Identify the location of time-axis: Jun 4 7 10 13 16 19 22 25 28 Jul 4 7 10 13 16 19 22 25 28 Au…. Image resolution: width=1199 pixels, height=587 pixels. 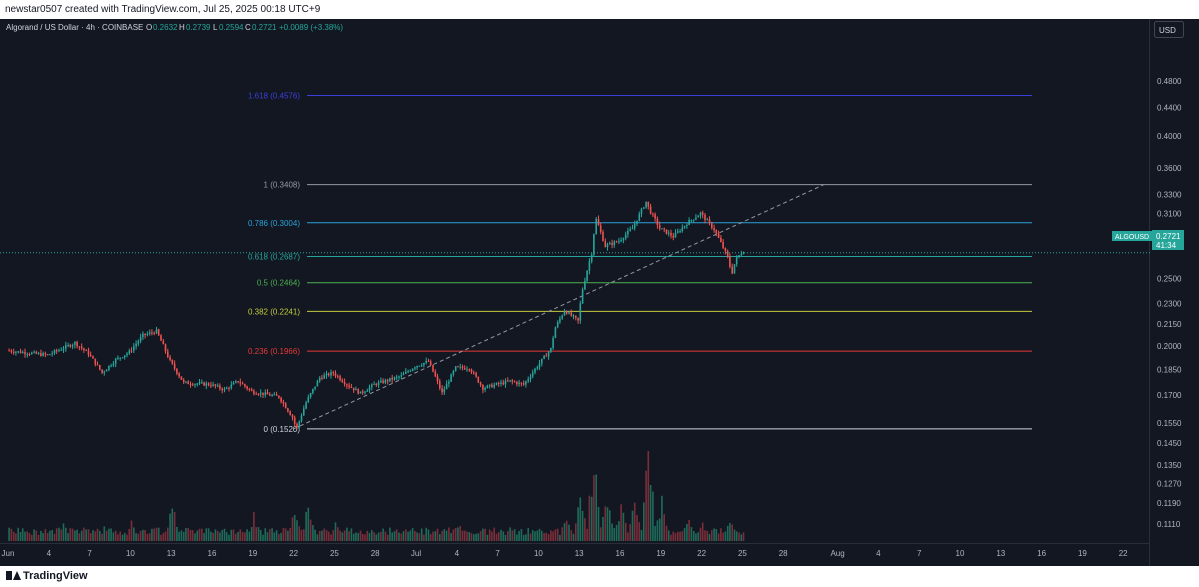
(565, 553).